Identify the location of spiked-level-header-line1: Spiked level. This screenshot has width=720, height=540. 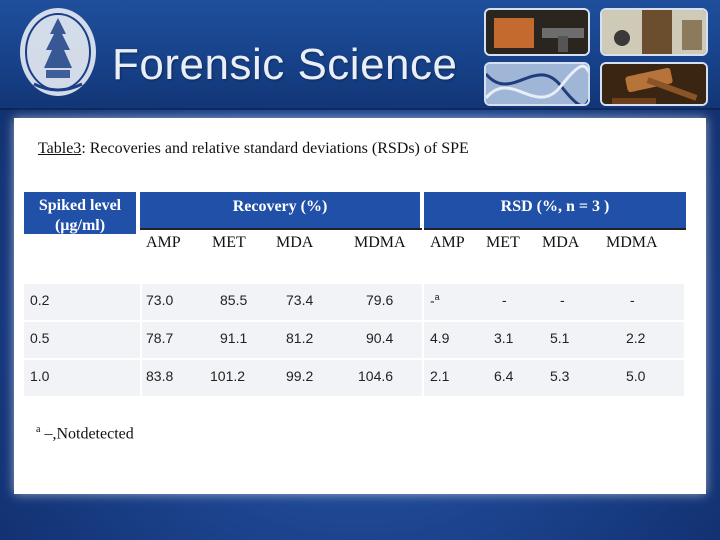
(80, 205).